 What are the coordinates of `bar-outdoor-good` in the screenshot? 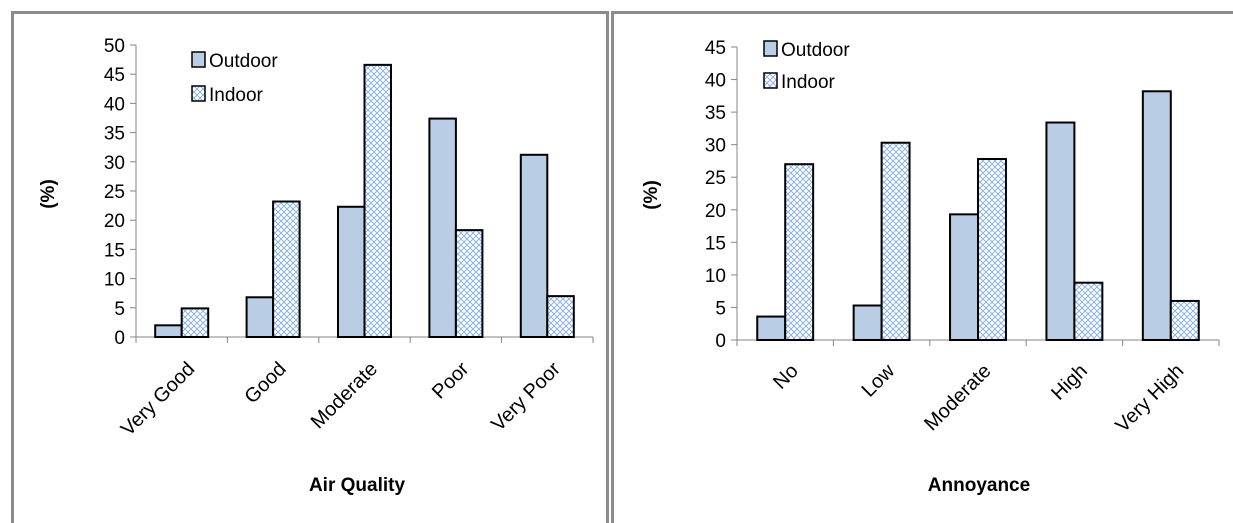 It's located at (260, 317).